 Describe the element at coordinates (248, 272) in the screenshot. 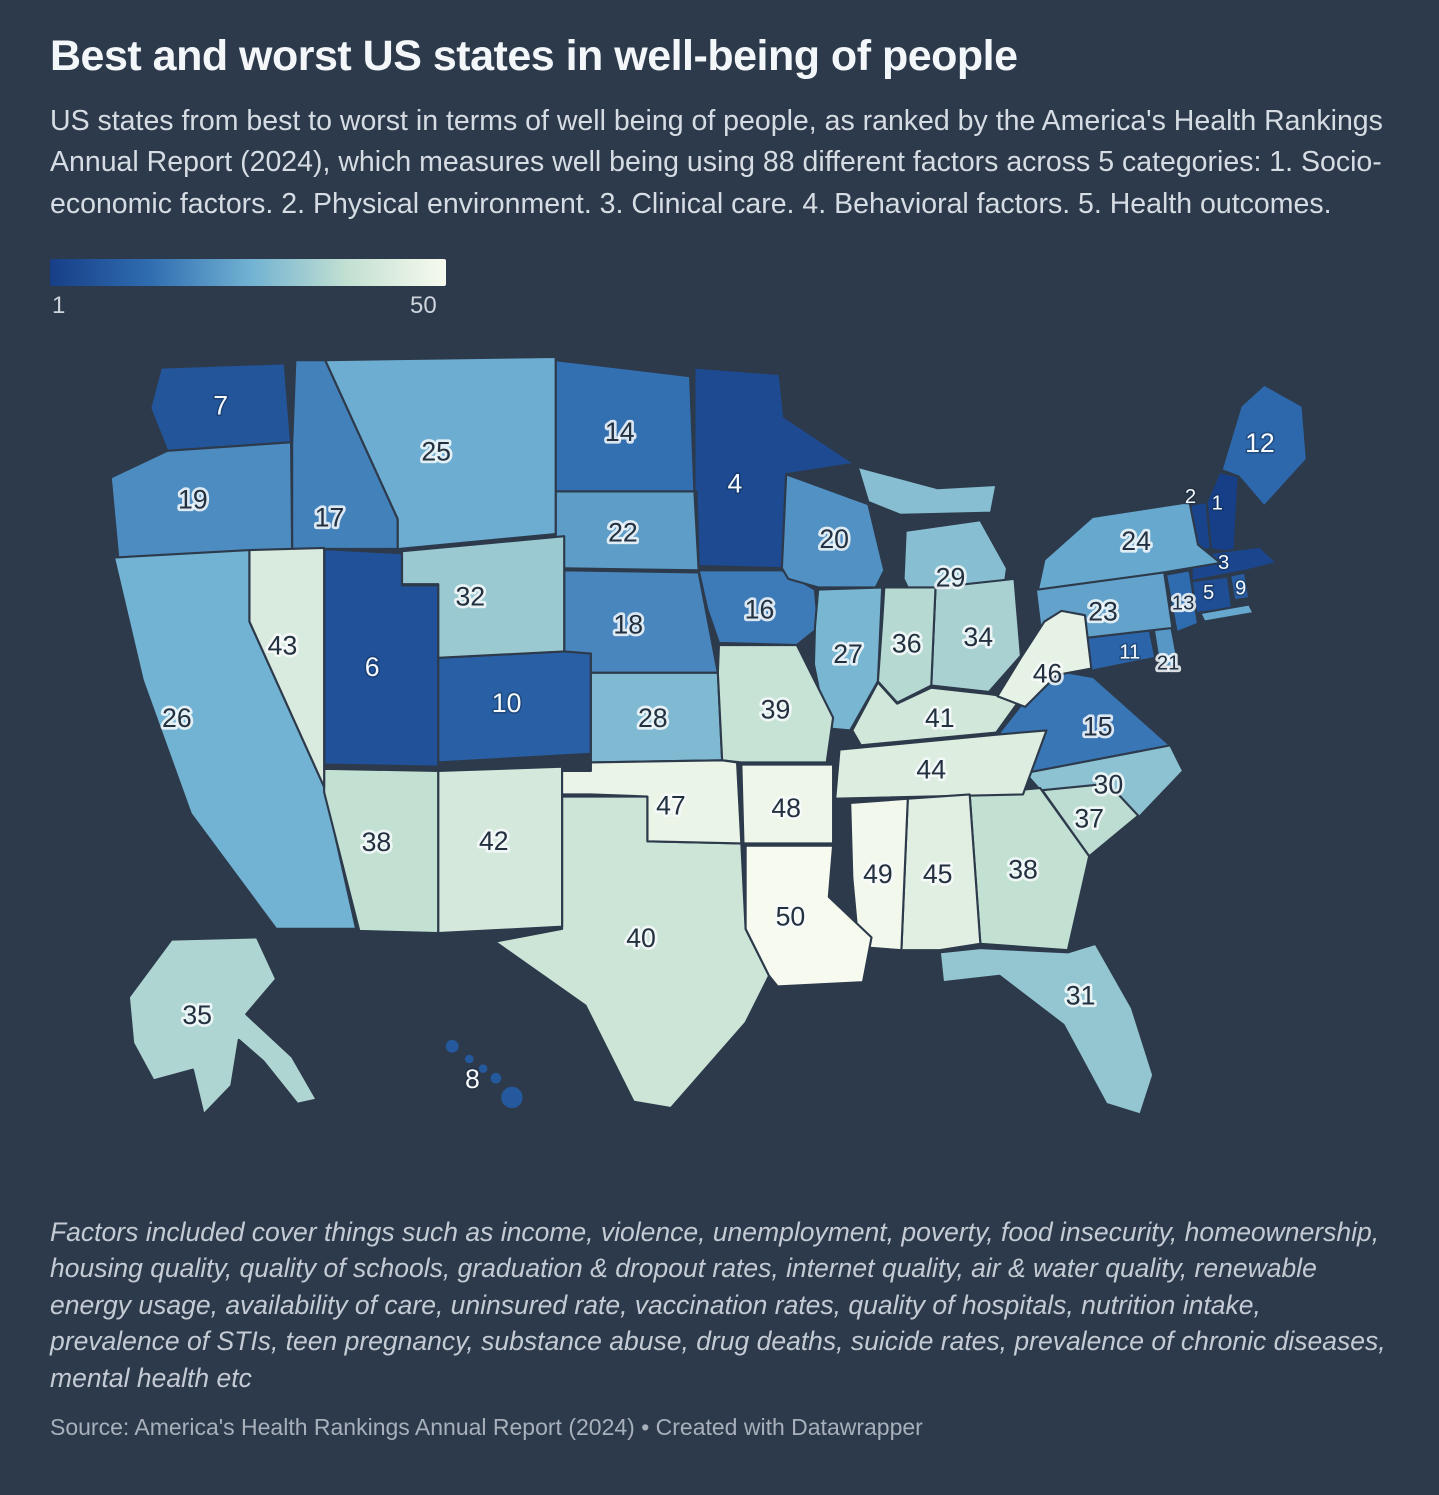

I see `legend-gradient-bar` at that location.